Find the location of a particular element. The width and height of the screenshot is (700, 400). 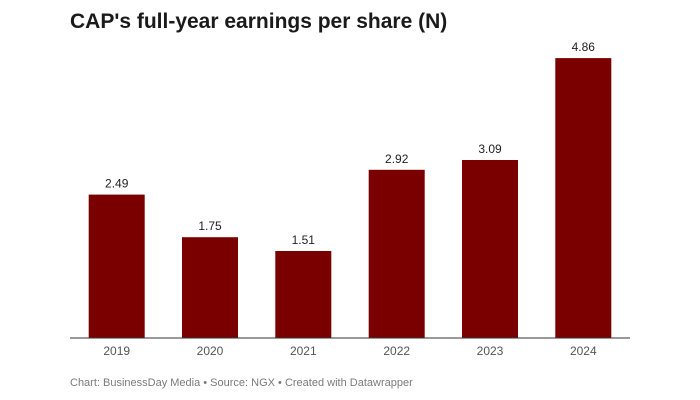

chart-title: CAP's full-year earnings per share (N) is located at coordinates (259, 21).